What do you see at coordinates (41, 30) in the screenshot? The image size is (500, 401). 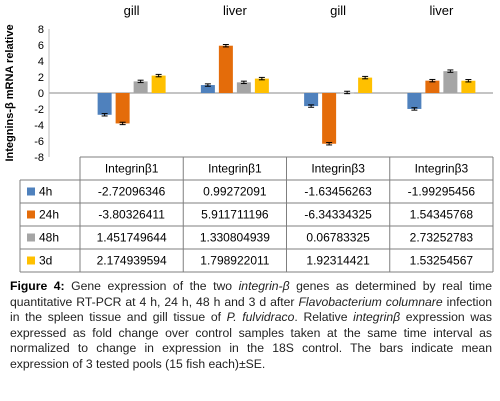 I see `y-tick-label: 8` at bounding box center [41, 30].